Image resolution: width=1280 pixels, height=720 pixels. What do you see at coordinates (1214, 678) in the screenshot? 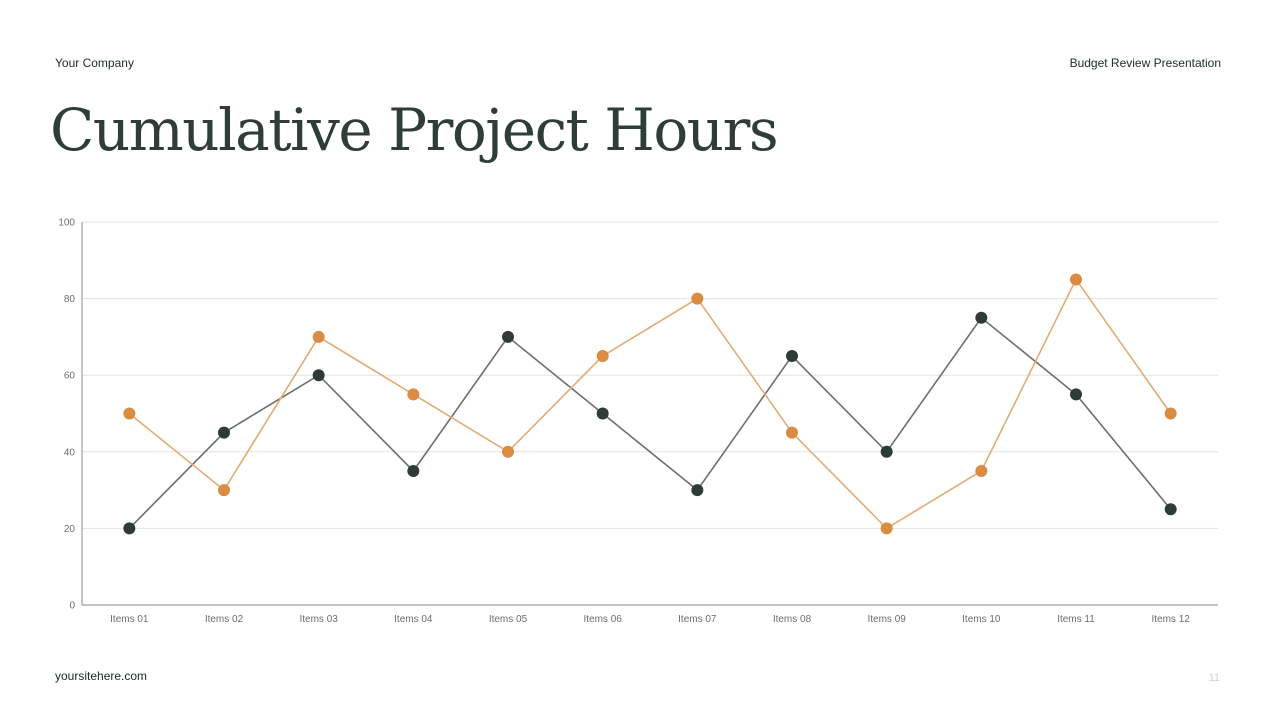
I see `page-number: 11` at bounding box center [1214, 678].